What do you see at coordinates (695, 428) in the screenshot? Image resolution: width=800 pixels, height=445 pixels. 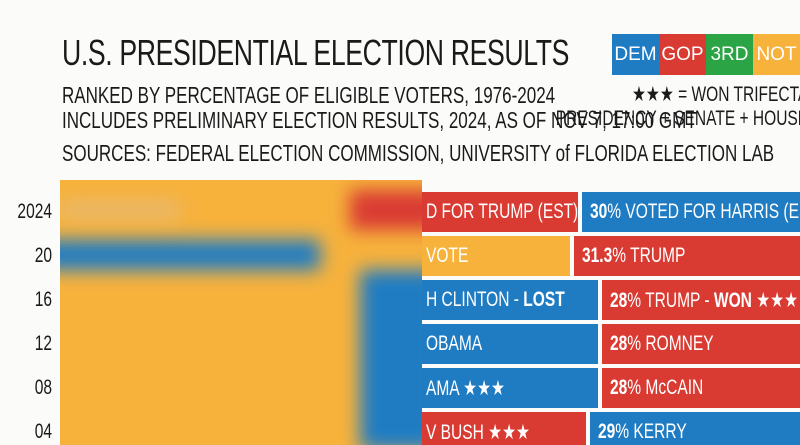 I see `bar-segment: 29% KERRY` at bounding box center [695, 428].